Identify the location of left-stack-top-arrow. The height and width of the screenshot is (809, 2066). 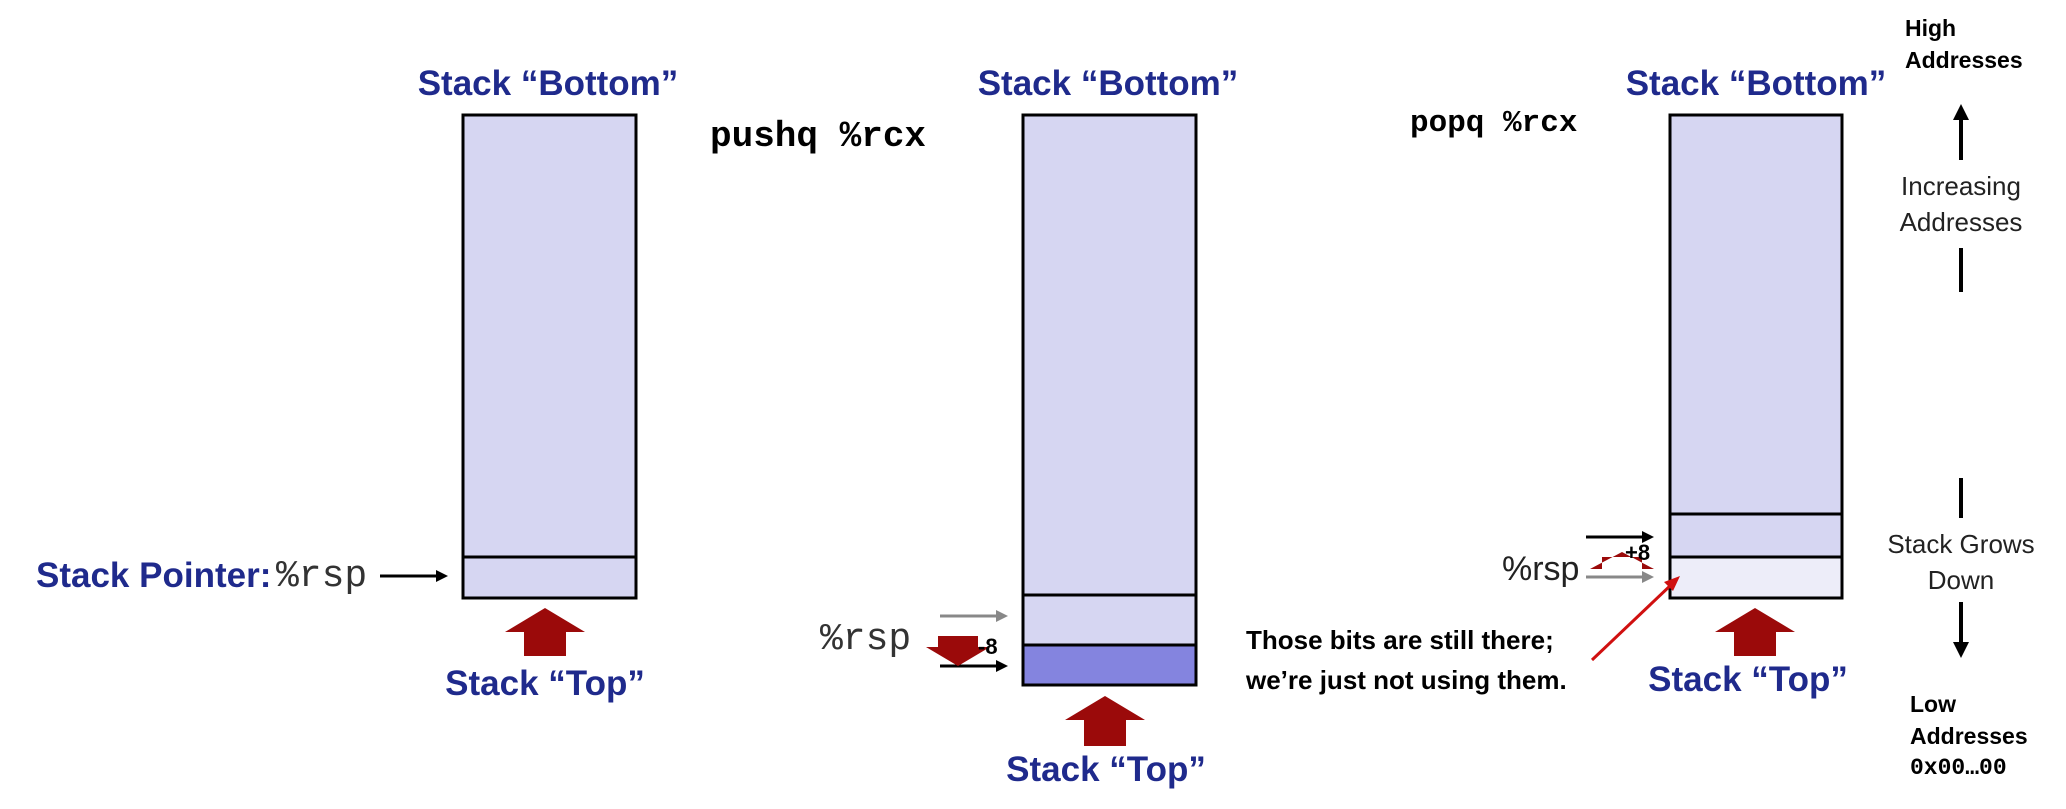
(545, 632).